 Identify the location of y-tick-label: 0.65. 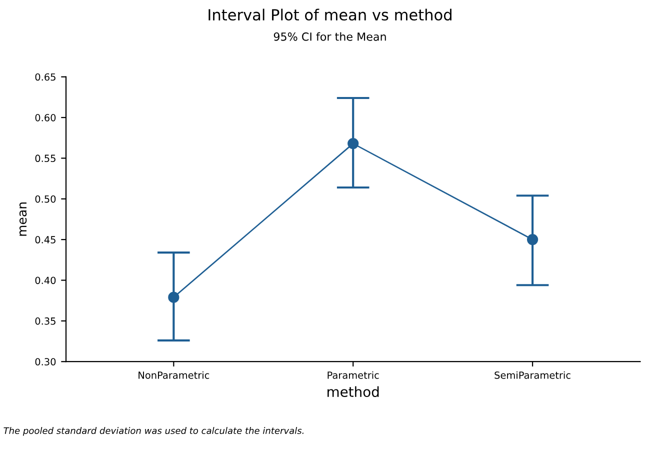
(45, 77).